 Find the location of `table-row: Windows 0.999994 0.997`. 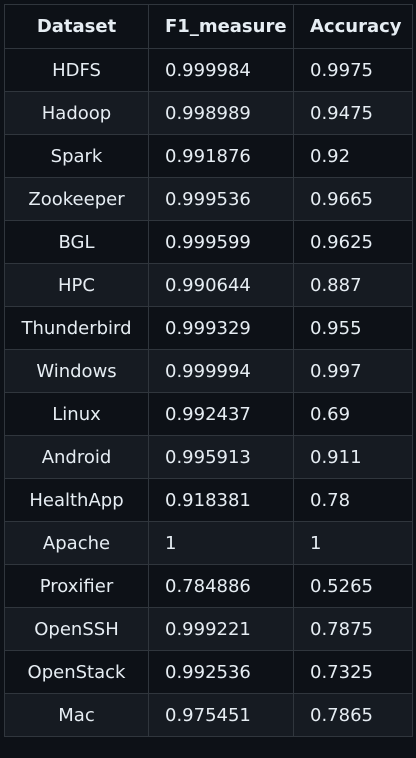

table-row: Windows 0.999994 0.997 is located at coordinates (208, 371).